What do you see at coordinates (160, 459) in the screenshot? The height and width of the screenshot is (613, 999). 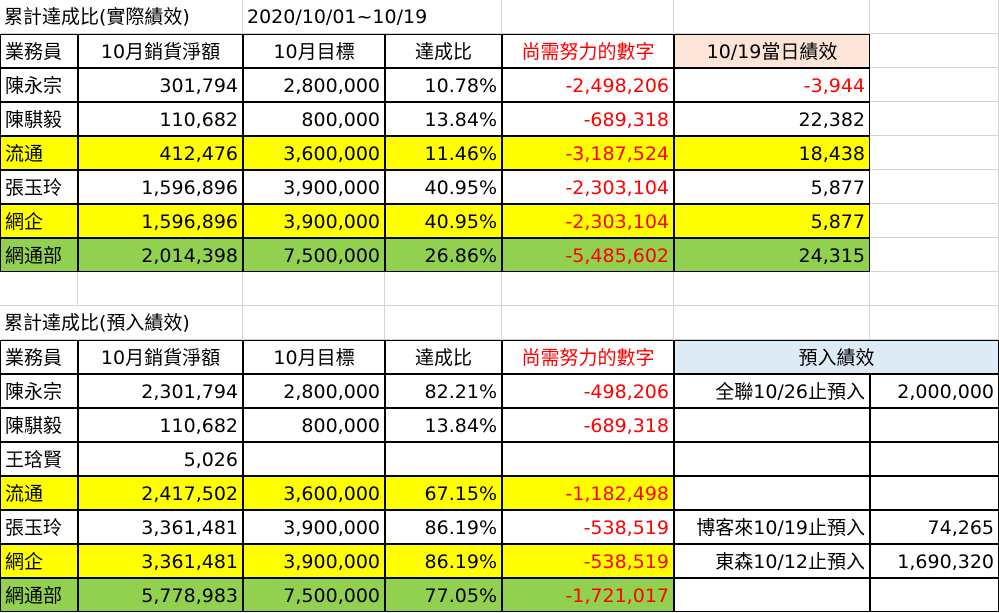 I see `cell-sales: 5,026` at bounding box center [160, 459].